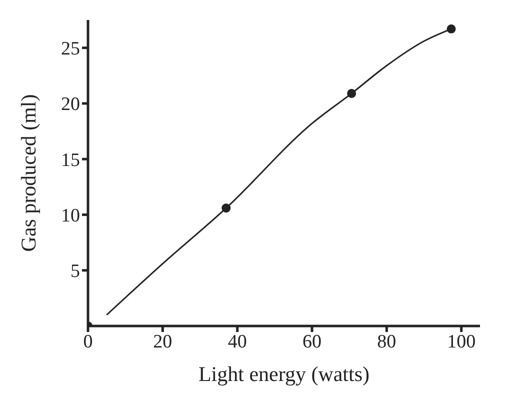 This screenshot has width=508, height=401. I want to click on y-tick-label: 20, so click(70, 105).